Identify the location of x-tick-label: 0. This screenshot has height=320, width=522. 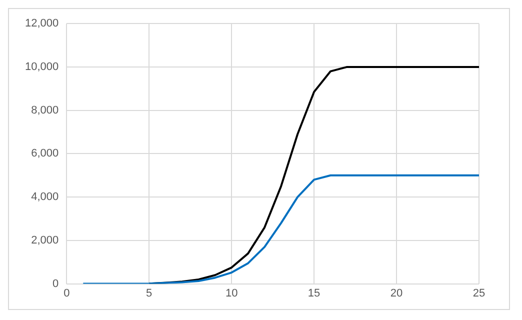
(67, 293).